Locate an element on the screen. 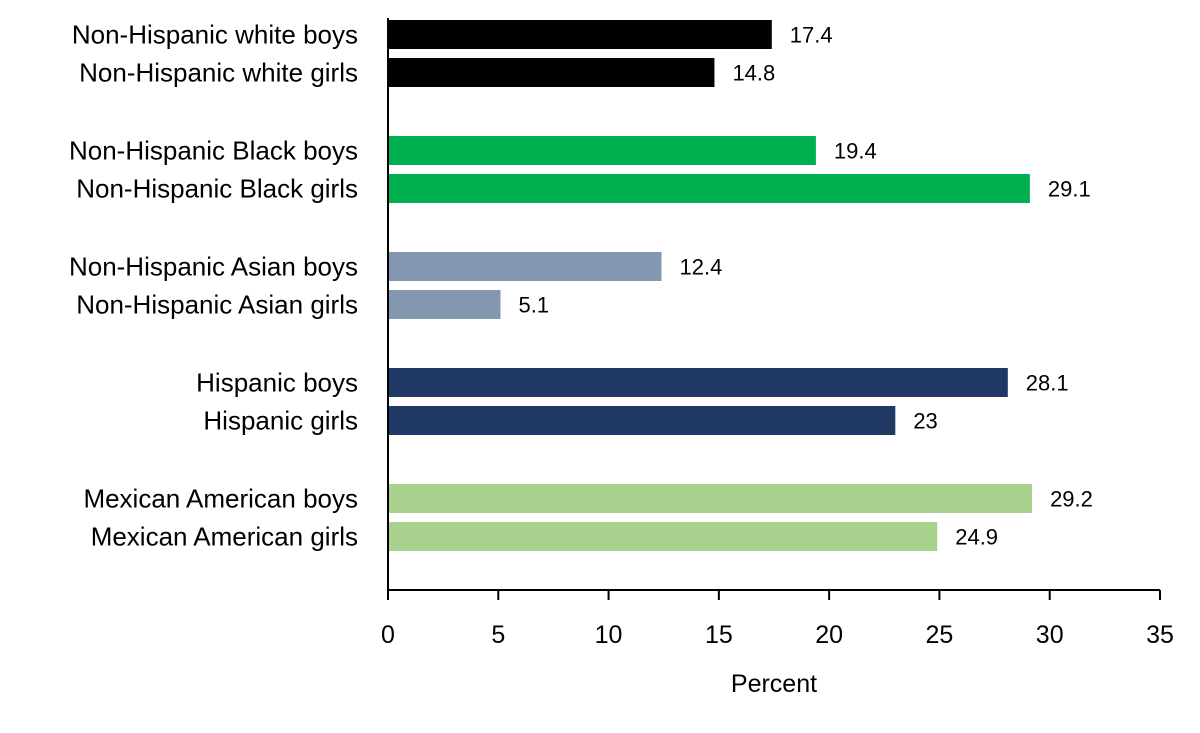 Image resolution: width=1200 pixels, height=733 pixels. x-tick-label: 30 is located at coordinates (1050, 635).